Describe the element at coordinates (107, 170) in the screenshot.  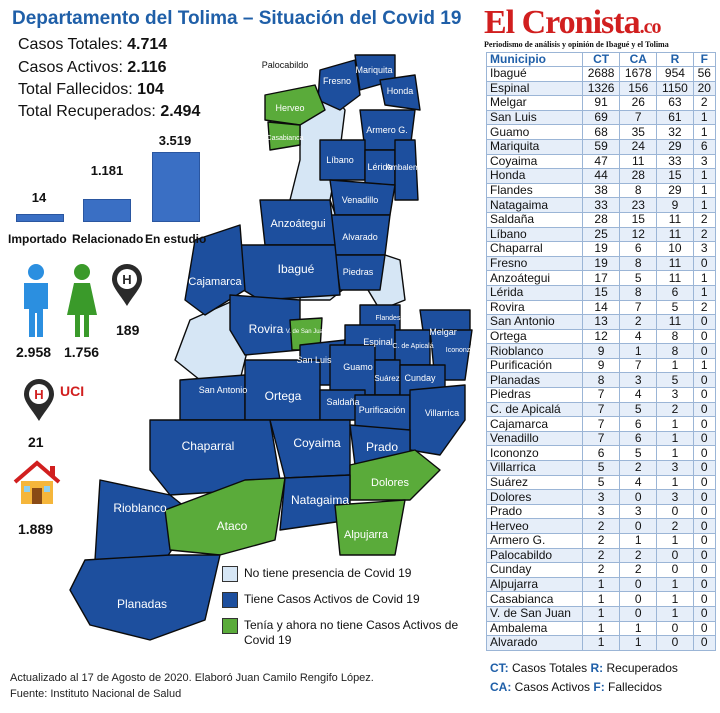
I see `bar-value: 1.181` at that location.